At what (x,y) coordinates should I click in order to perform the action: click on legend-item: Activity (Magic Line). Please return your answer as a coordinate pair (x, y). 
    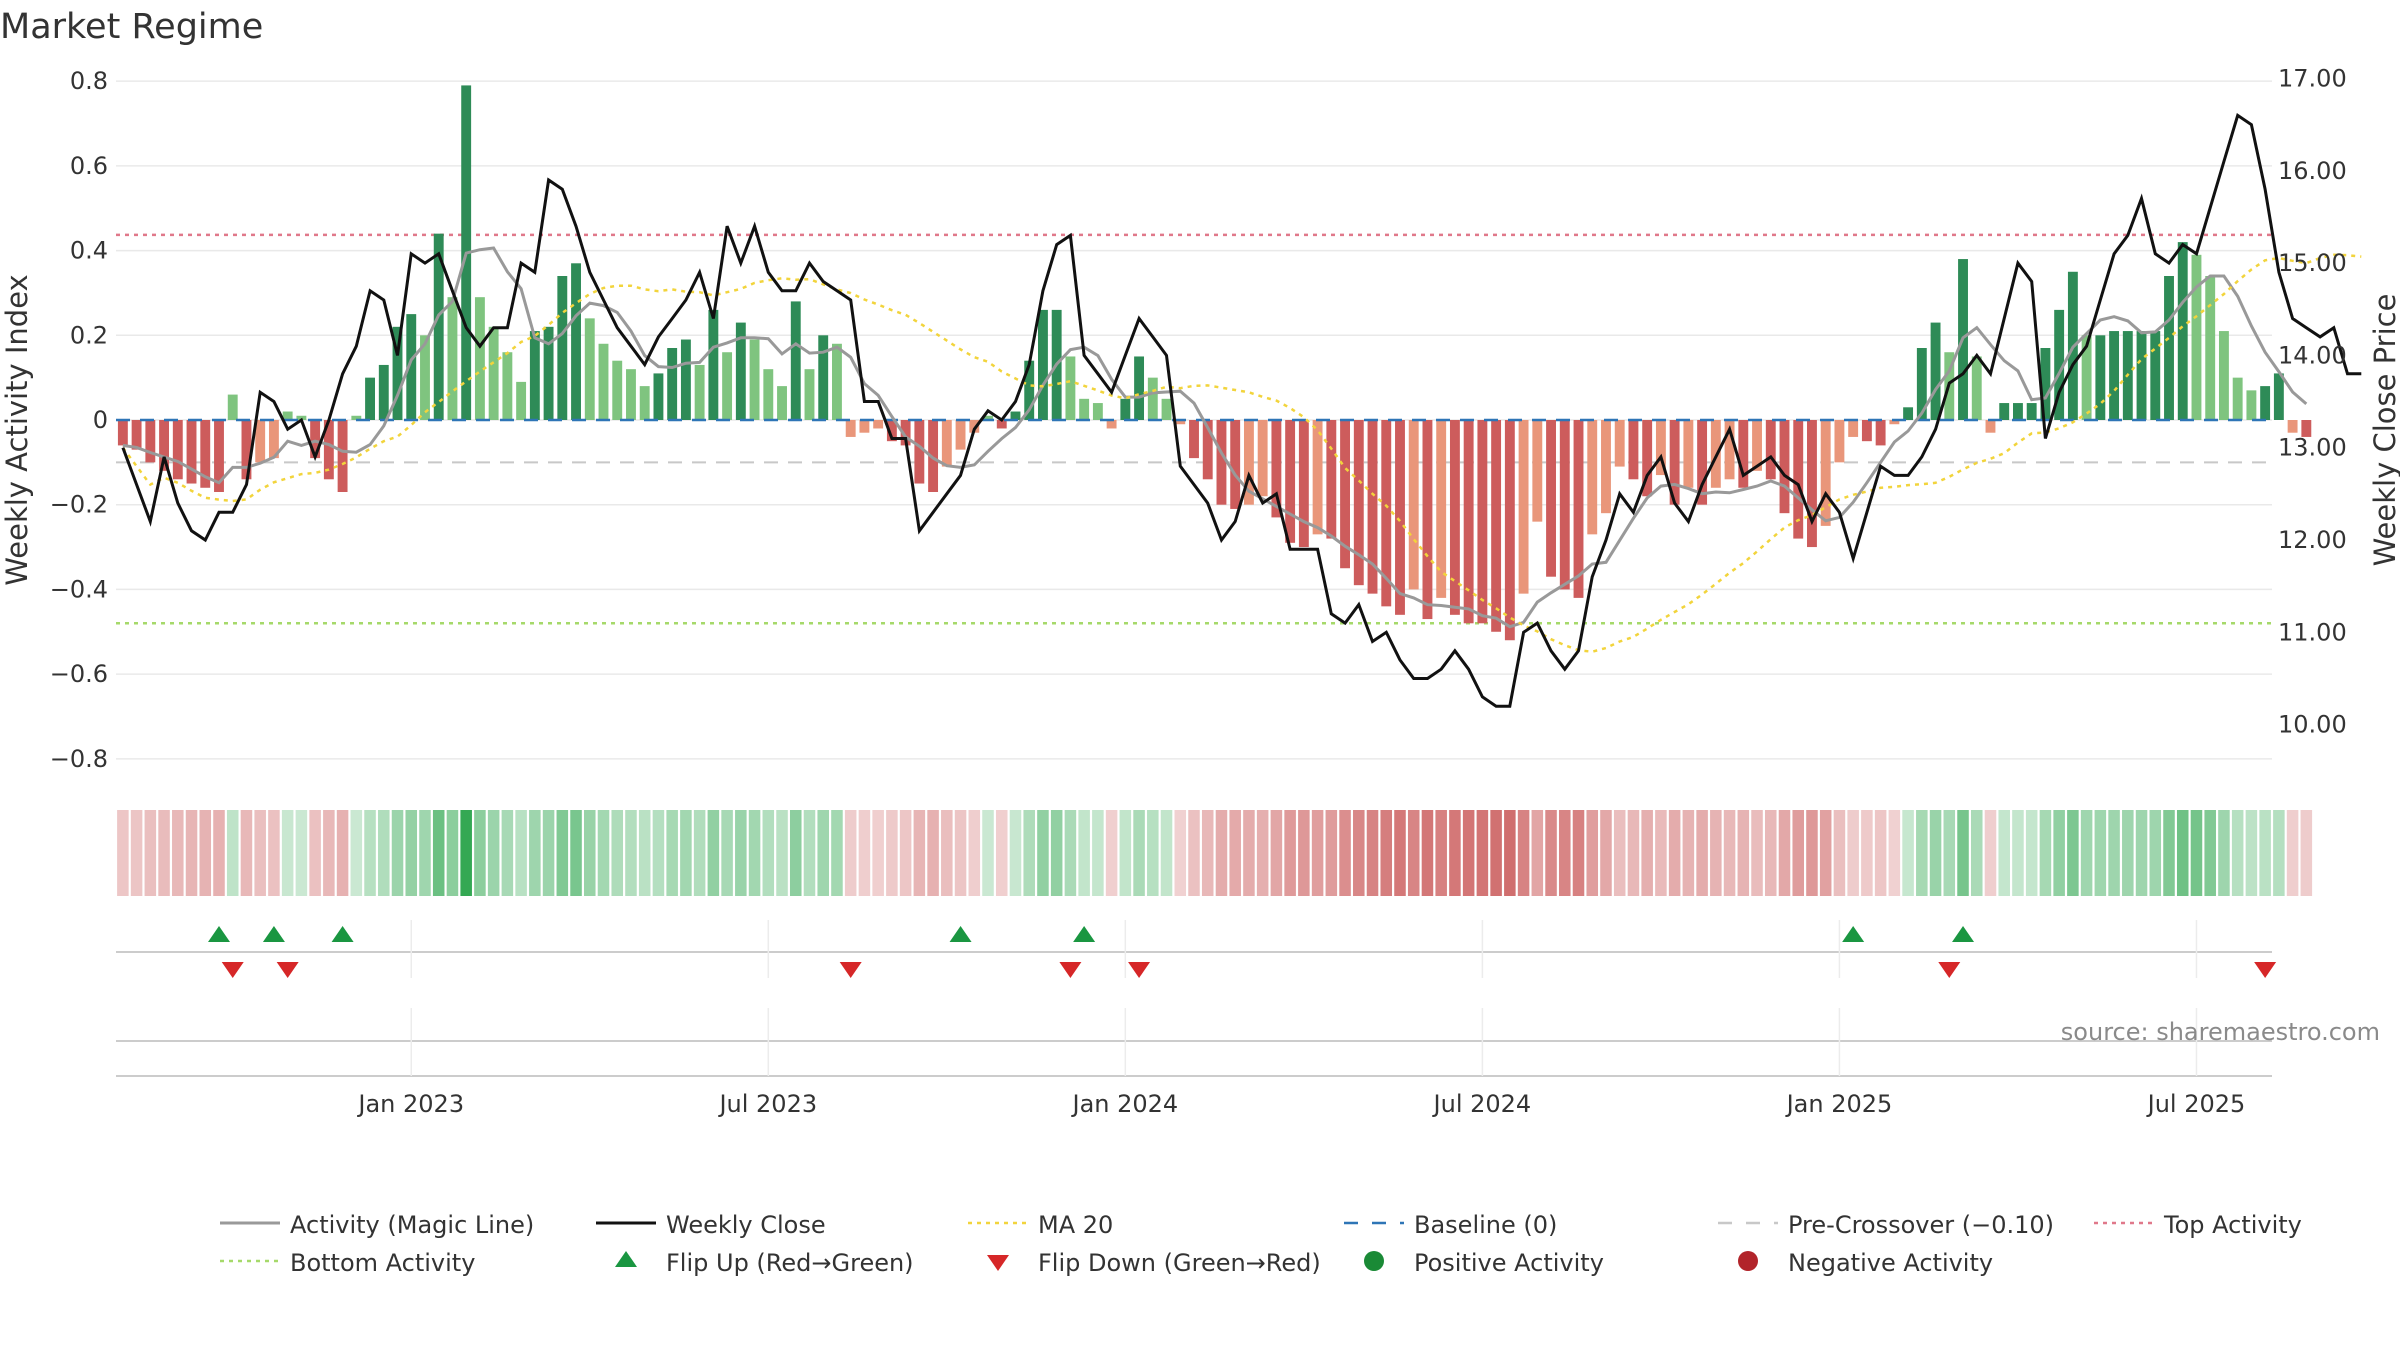
    Looking at the image, I should click on (377, 1225).